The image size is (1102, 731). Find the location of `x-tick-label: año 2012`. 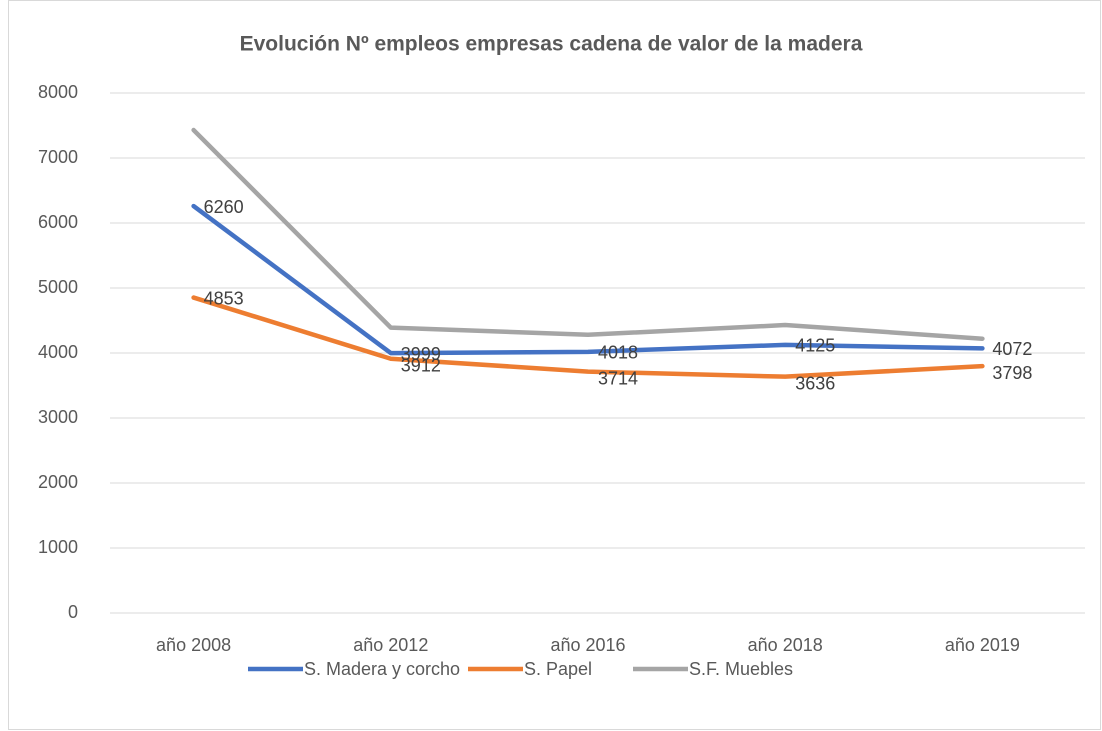

x-tick-label: año 2012 is located at coordinates (390, 645).